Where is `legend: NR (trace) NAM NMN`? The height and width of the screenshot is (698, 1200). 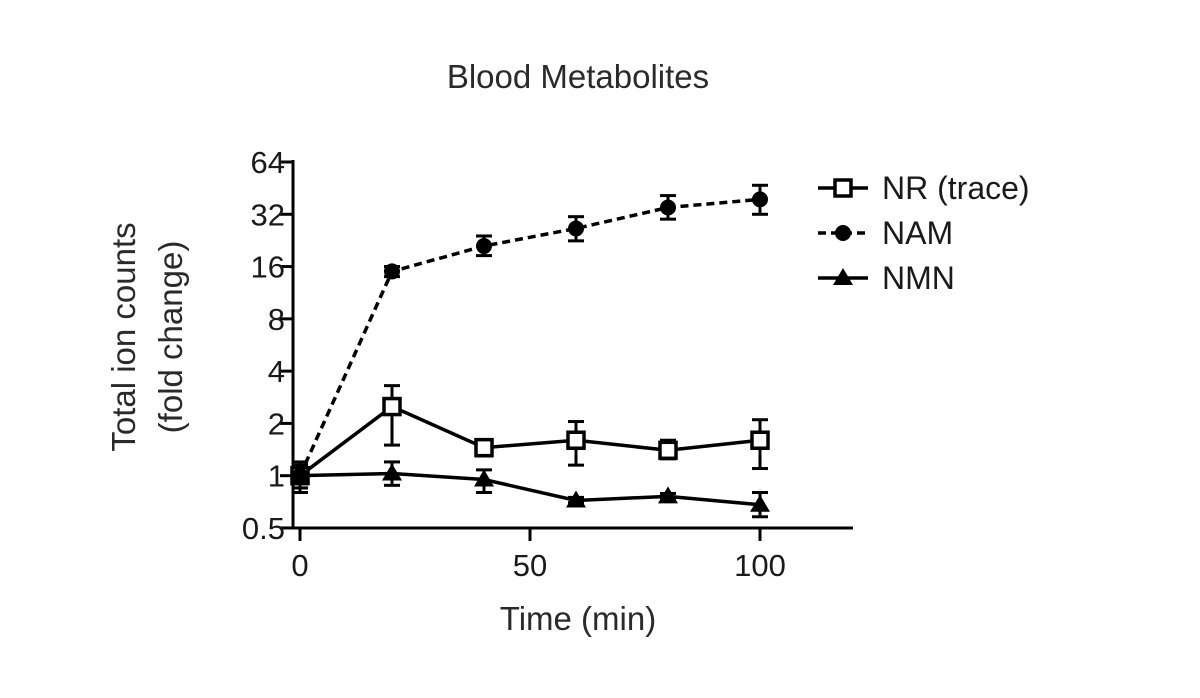 legend: NR (trace) NAM NMN is located at coordinates (924, 233).